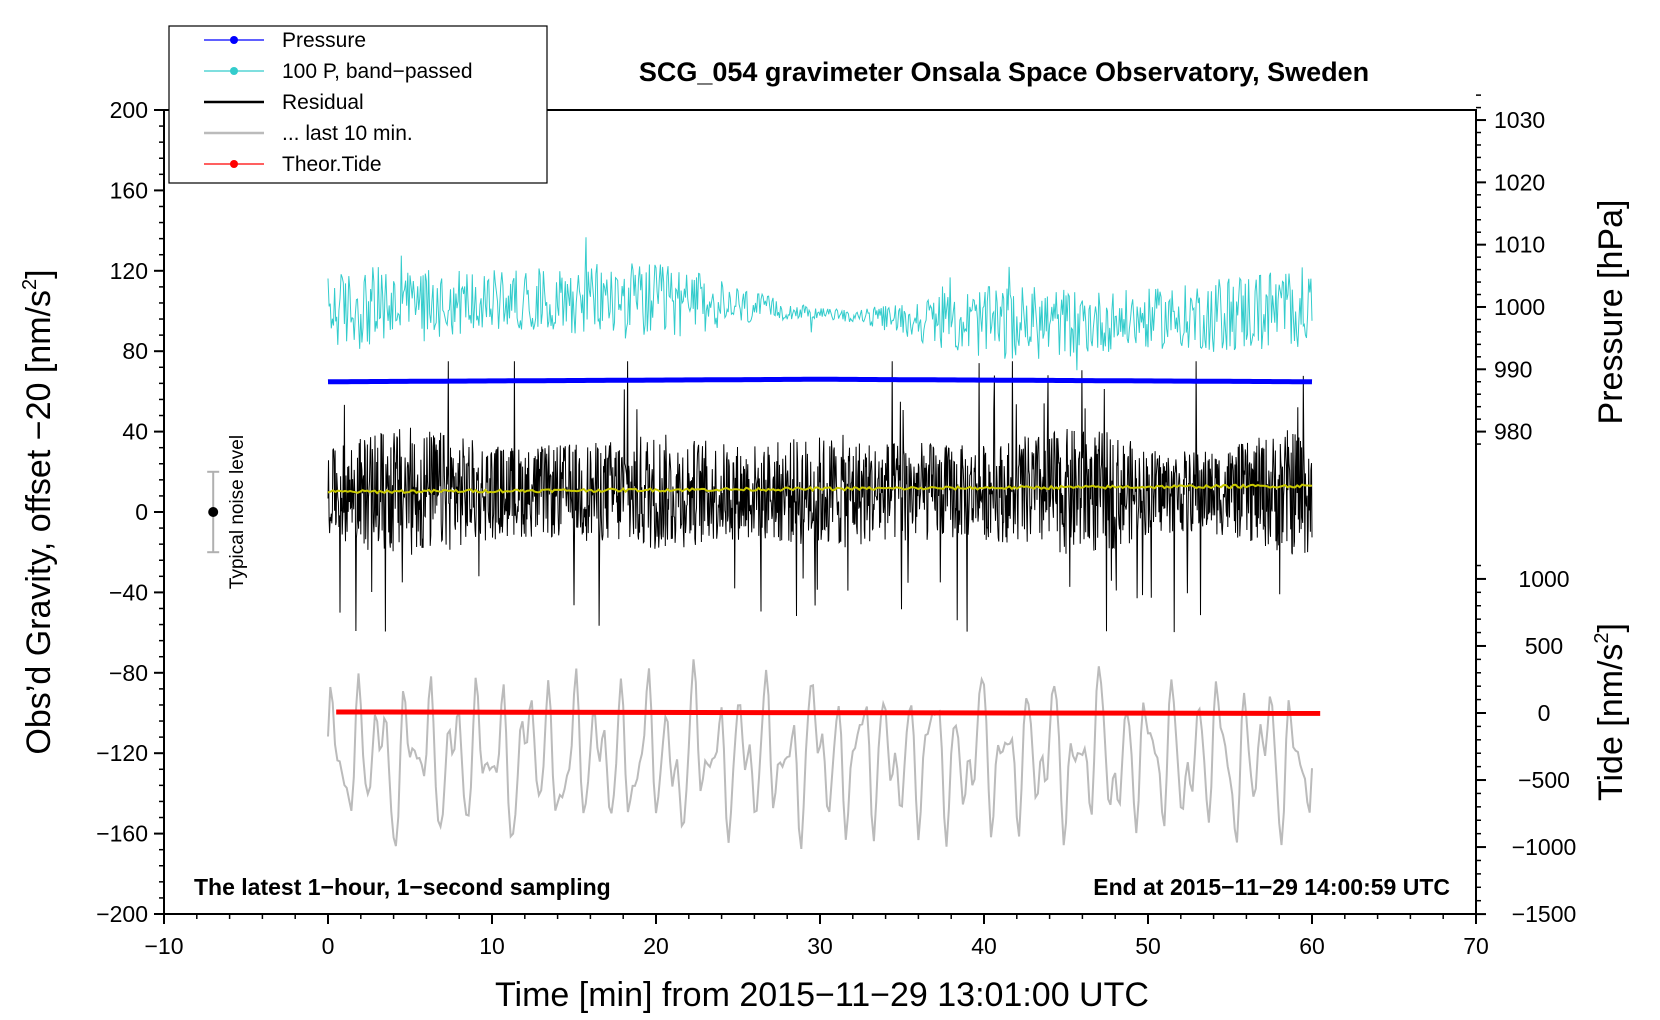 Image resolution: width=1660 pixels, height=1020 pixels. I want to click on noise-level-indicator: Typical noise level, so click(227, 512).